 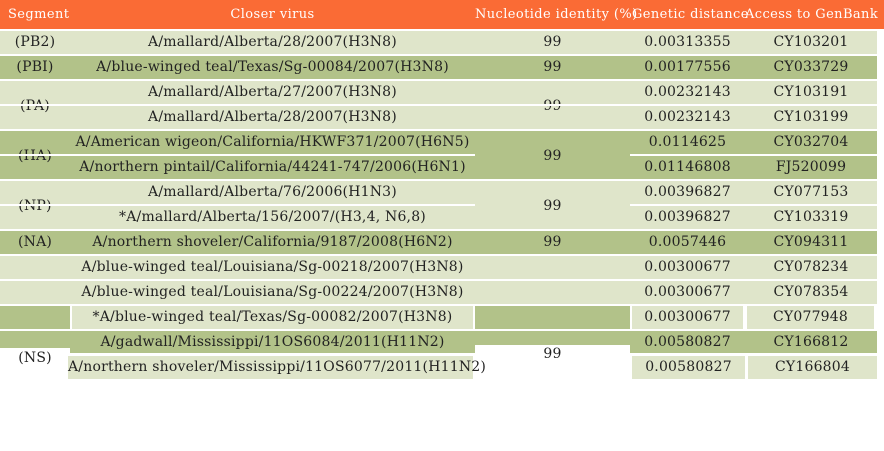 What do you see at coordinates (811, 217) in the screenshot?
I see `genbank-cell: CY103319` at bounding box center [811, 217].